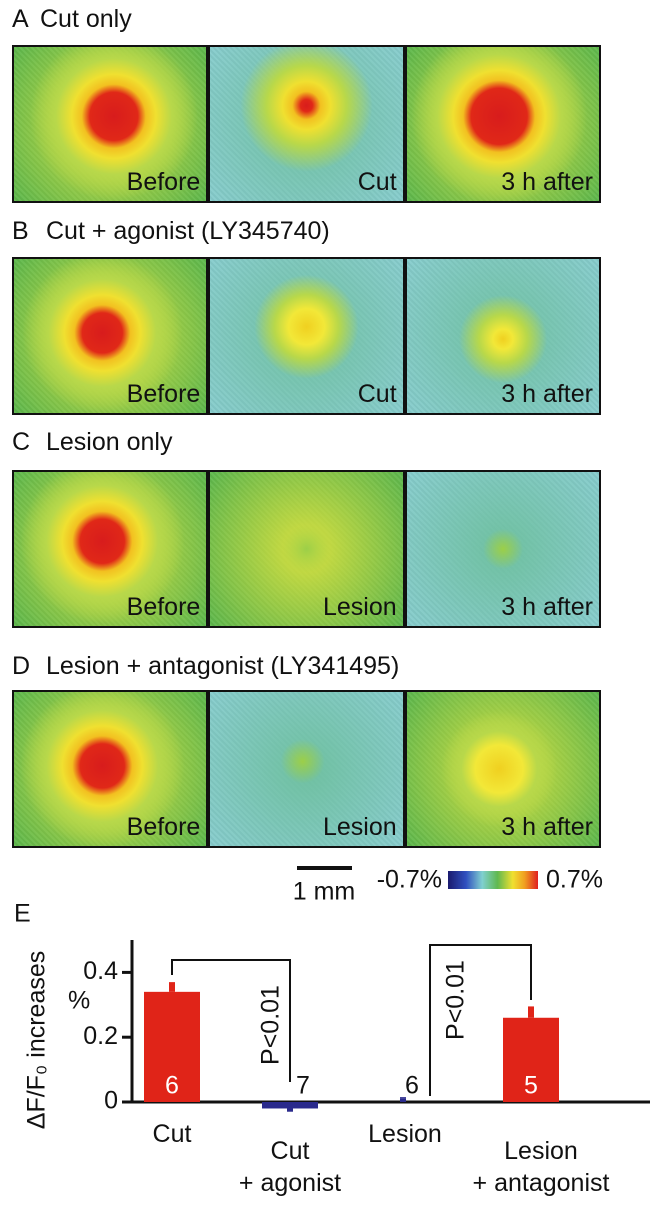 This screenshot has width=658, height=1212. Describe the element at coordinates (188, 231) in the screenshot. I see `panel-title: Cut + agonist (LY345740)` at that location.